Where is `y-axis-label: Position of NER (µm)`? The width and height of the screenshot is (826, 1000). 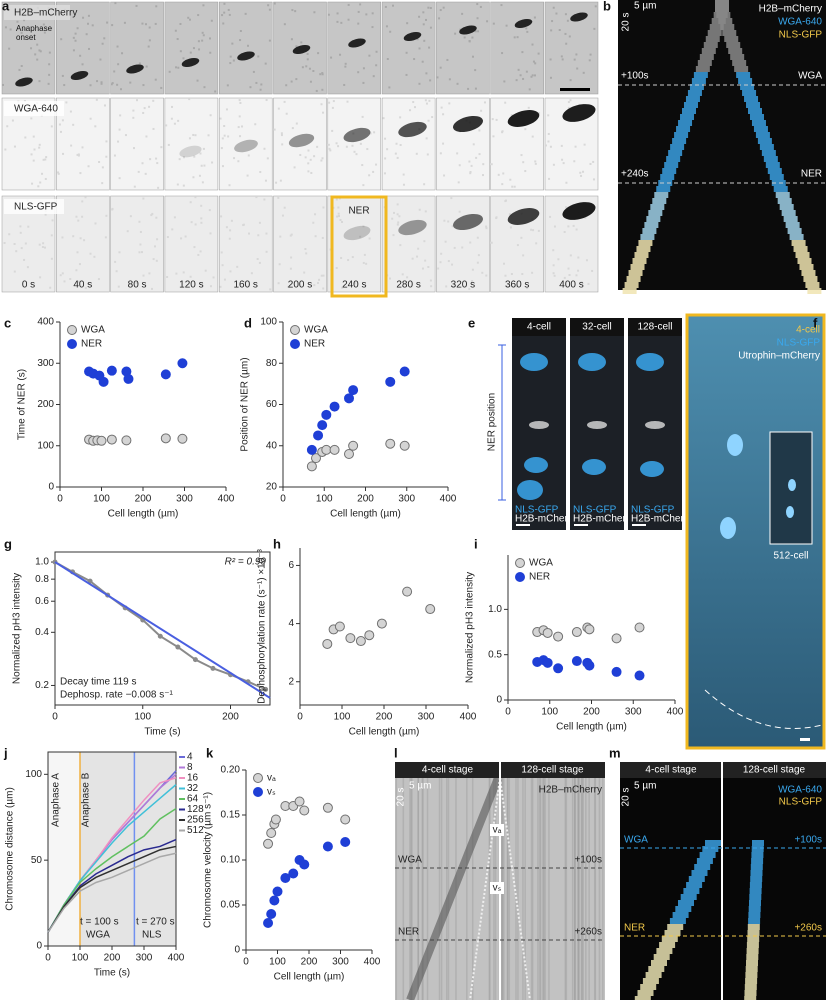 y-axis-label: Position of NER (µm) is located at coordinates (245, 404).